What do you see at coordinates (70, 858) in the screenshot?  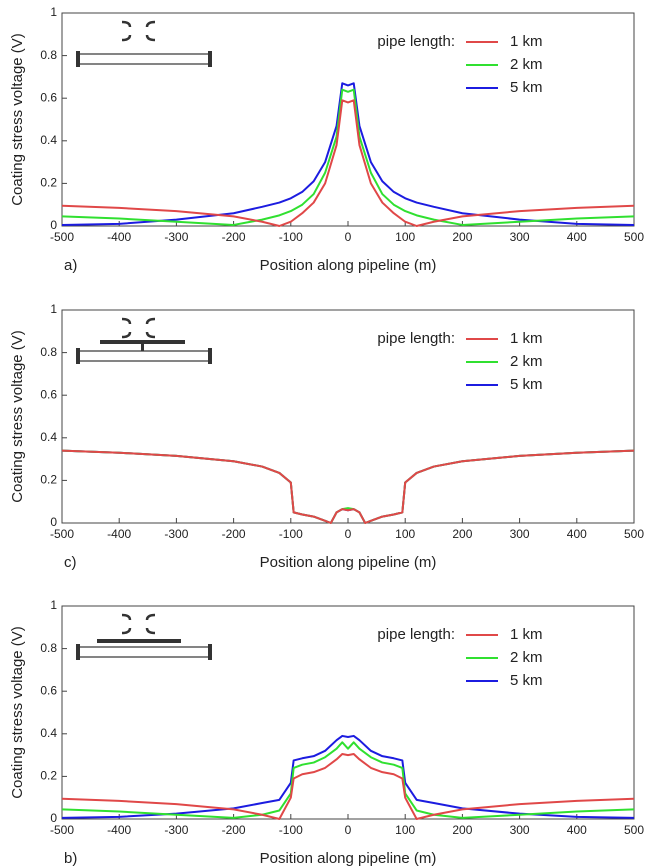 I see `panel-label: b)` at bounding box center [70, 858].